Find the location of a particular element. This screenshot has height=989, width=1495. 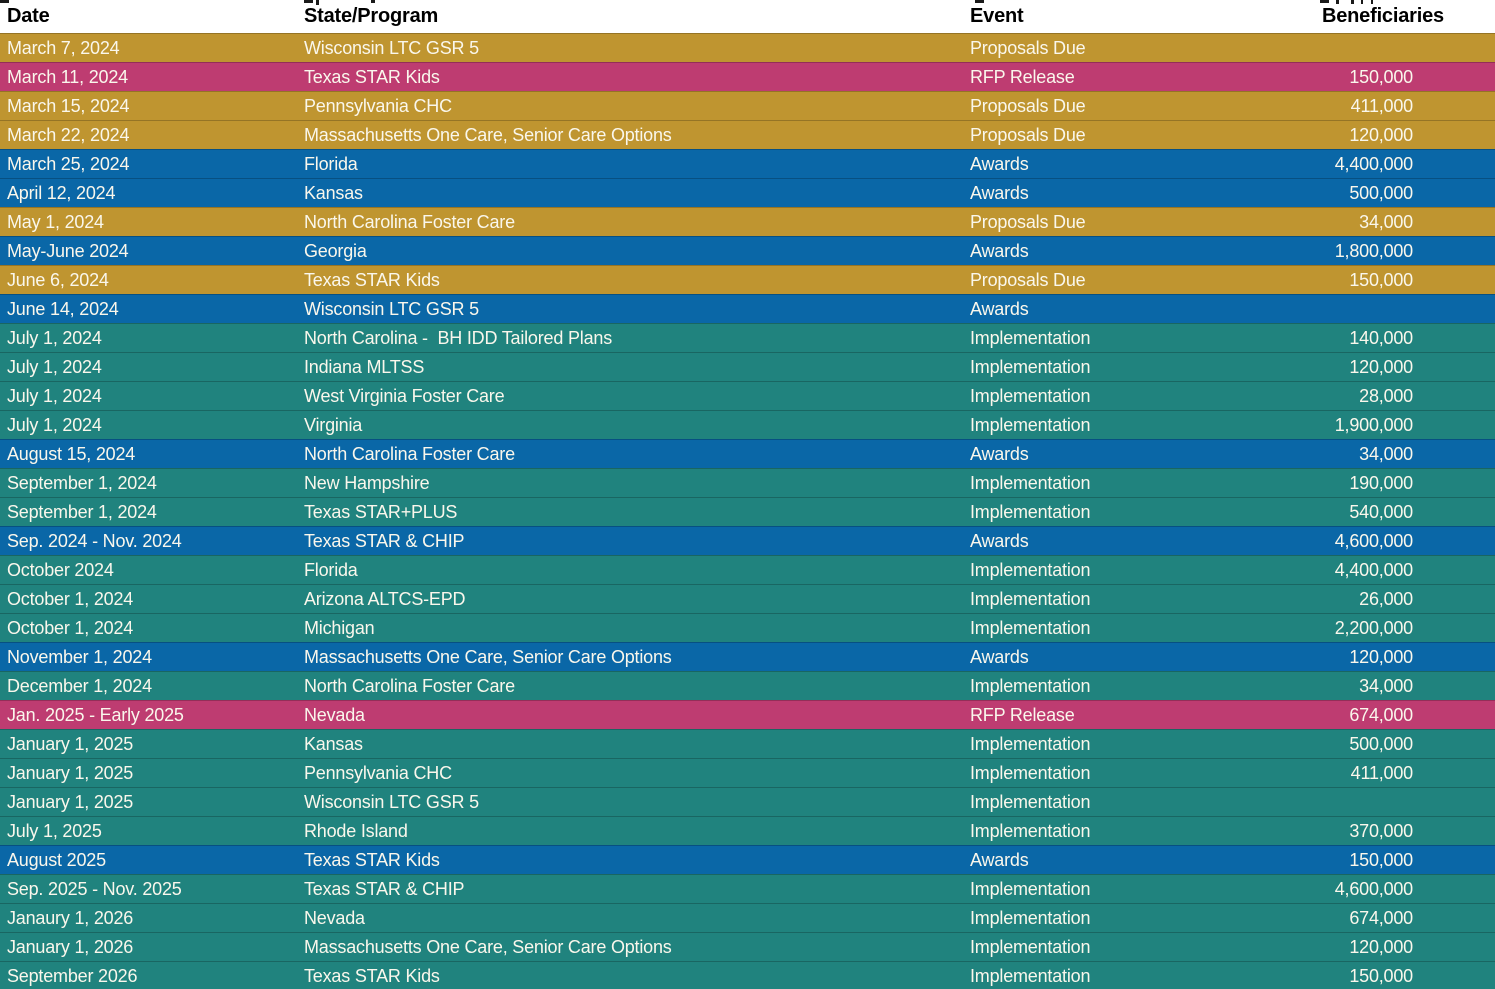

cell-date: March 22, 2024 is located at coordinates (68, 134).